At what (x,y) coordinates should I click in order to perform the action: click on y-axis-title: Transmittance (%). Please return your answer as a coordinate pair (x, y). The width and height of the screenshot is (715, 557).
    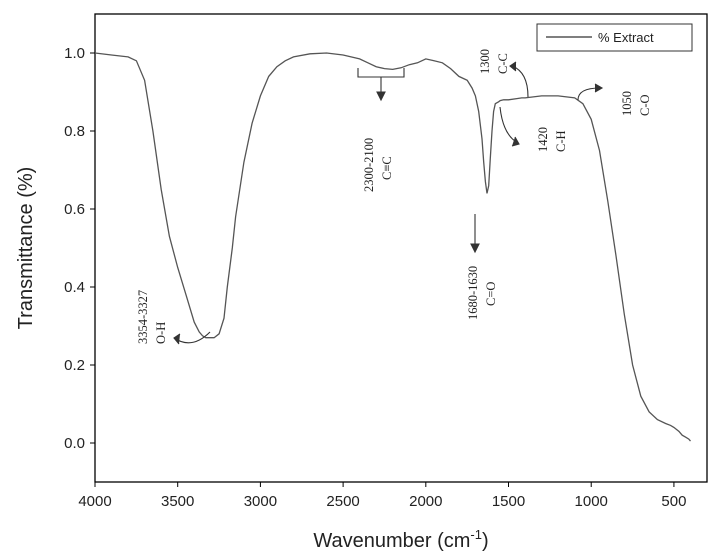
    Looking at the image, I should click on (26, 248).